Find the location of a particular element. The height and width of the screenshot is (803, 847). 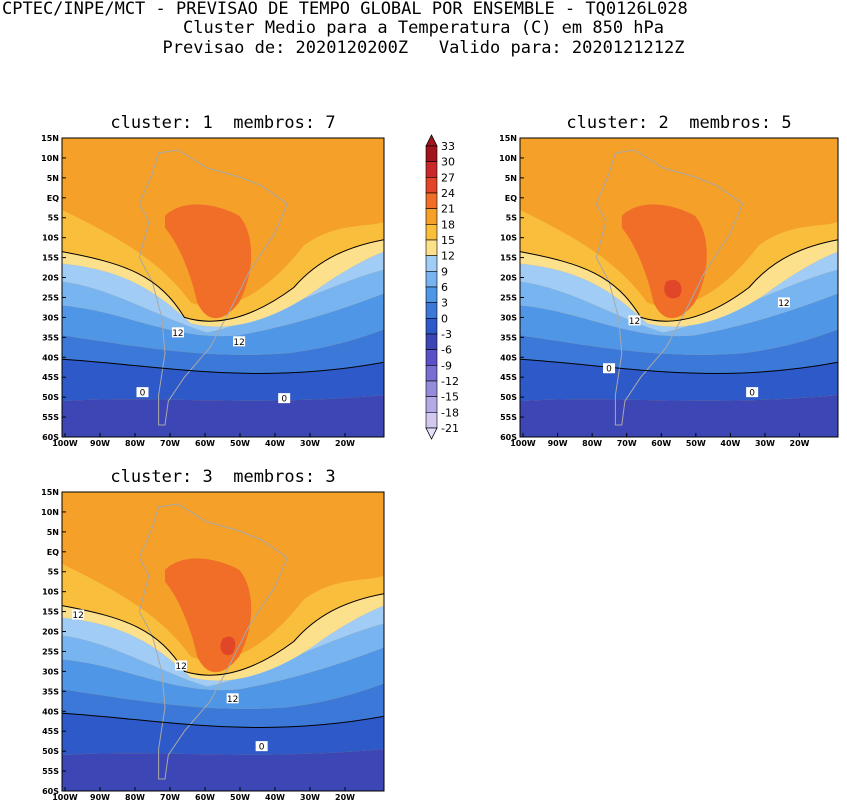

colorbar-label: 24 is located at coordinates (448, 193).